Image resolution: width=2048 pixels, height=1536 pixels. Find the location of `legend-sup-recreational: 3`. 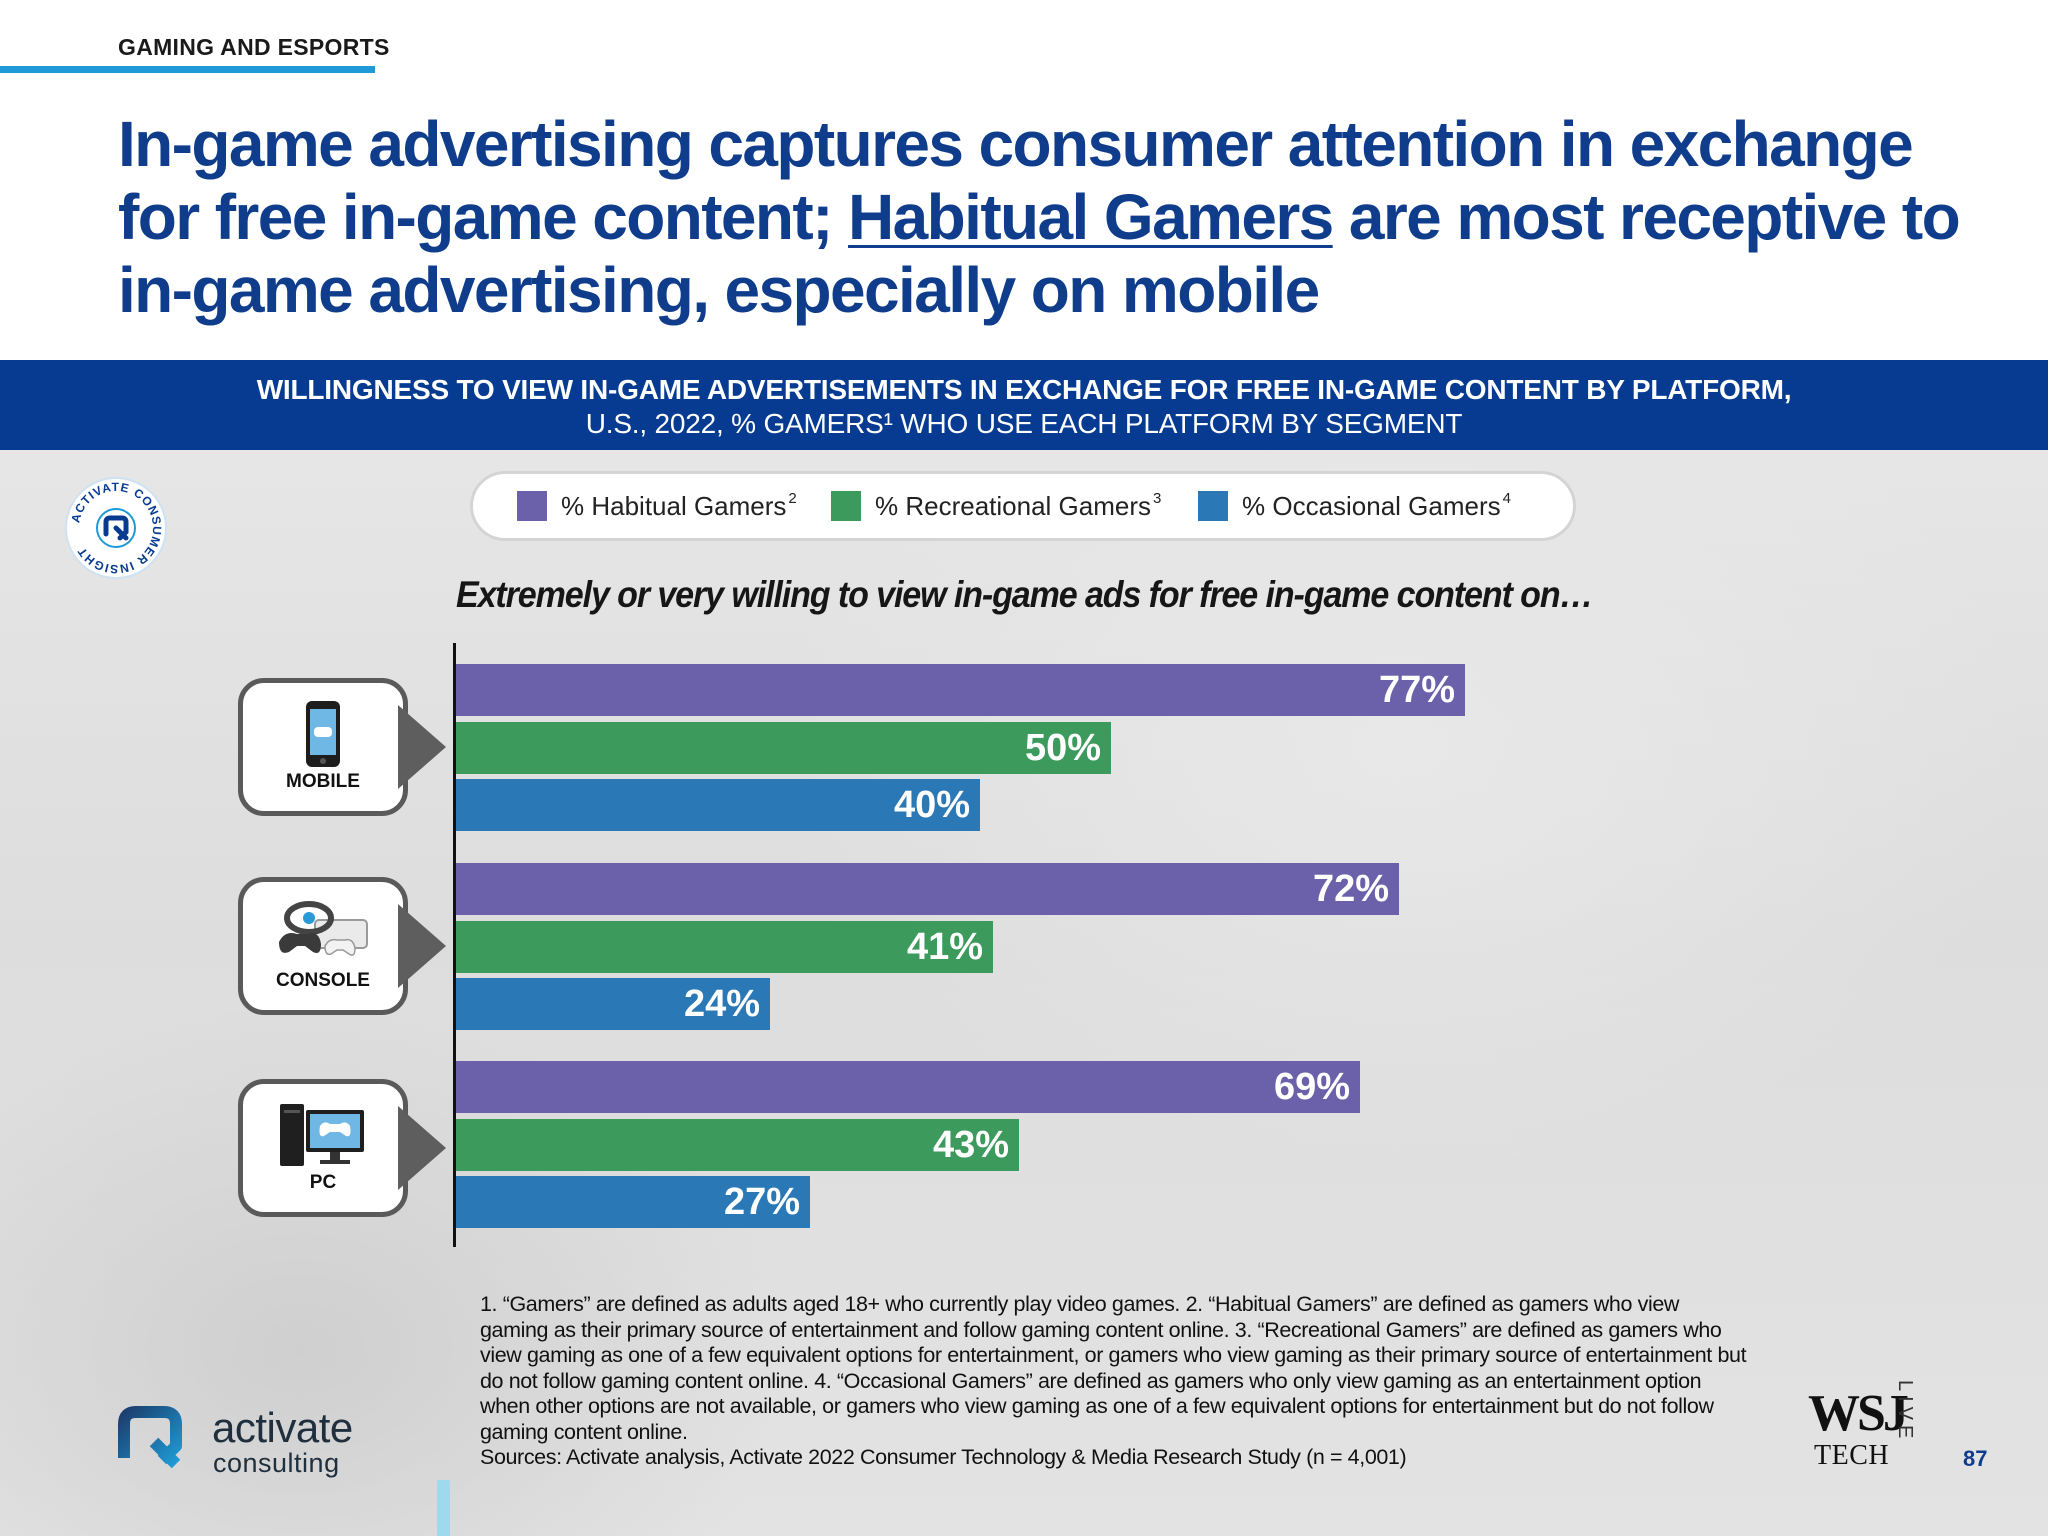

legend-sup-recreational: 3 is located at coordinates (1157, 498).